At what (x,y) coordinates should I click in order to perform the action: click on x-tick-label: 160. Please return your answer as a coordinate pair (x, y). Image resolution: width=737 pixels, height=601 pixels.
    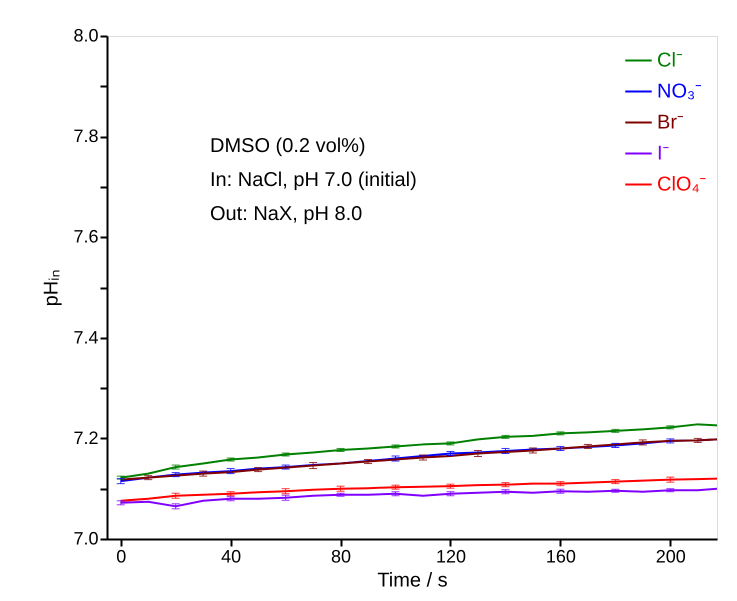
    Looking at the image, I should click on (561, 556).